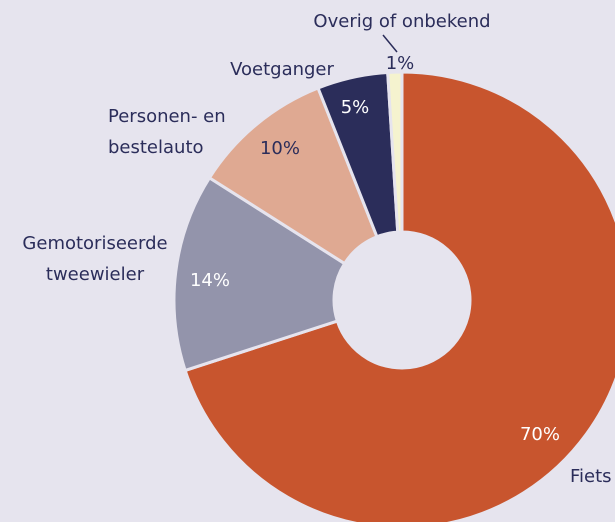 This screenshot has width=615, height=522. I want to click on value-label: 5%, so click(355, 107).